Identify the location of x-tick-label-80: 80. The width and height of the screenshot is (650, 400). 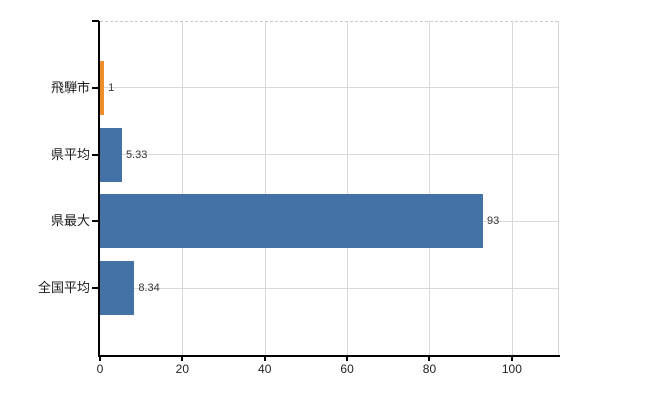
(429, 369).